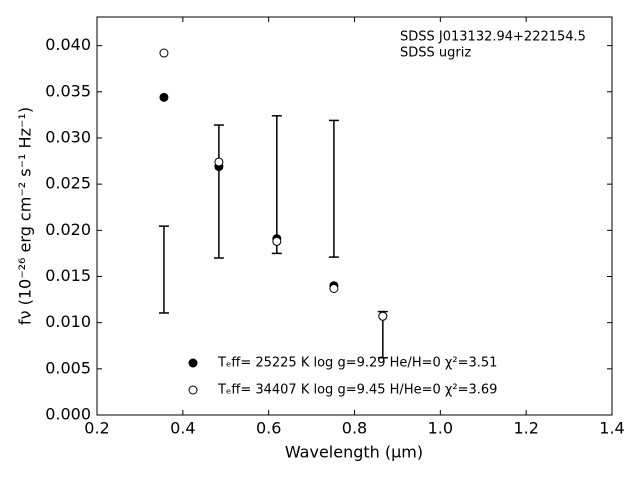 The height and width of the screenshot is (480, 640). Describe the element at coordinates (68, 321) in the screenshot. I see `y-tick-label: 0.010` at that location.